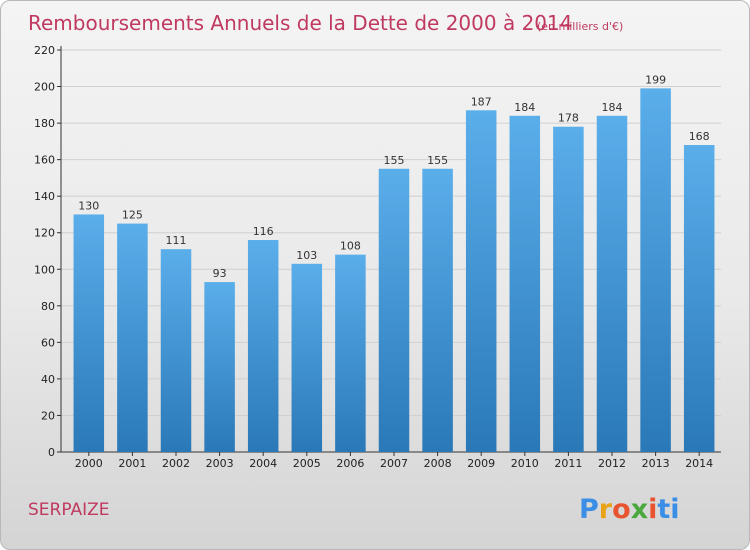  What do you see at coordinates (612, 284) in the screenshot?
I see `bar-2012` at bounding box center [612, 284].